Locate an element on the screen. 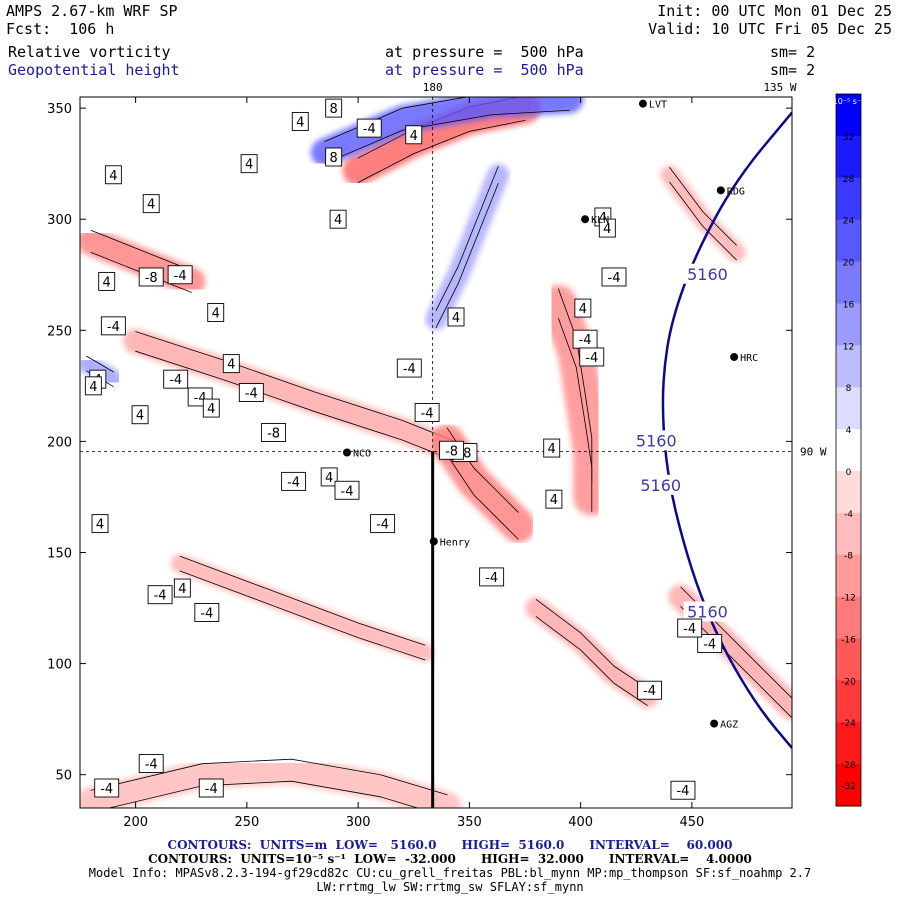  y-tick-label: 250 is located at coordinates (59, 331).